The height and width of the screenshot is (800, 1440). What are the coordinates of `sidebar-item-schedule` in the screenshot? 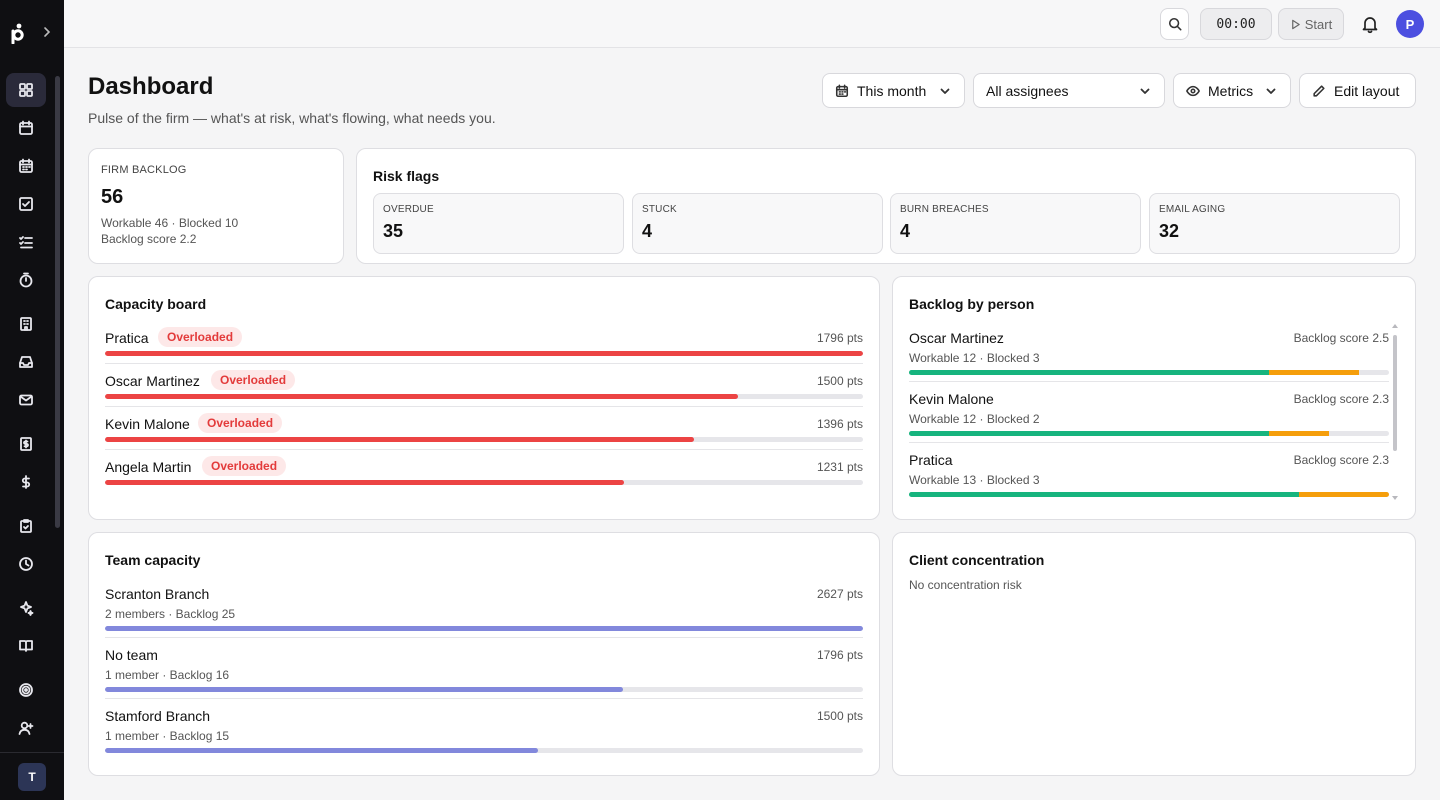 It's located at (26, 166).